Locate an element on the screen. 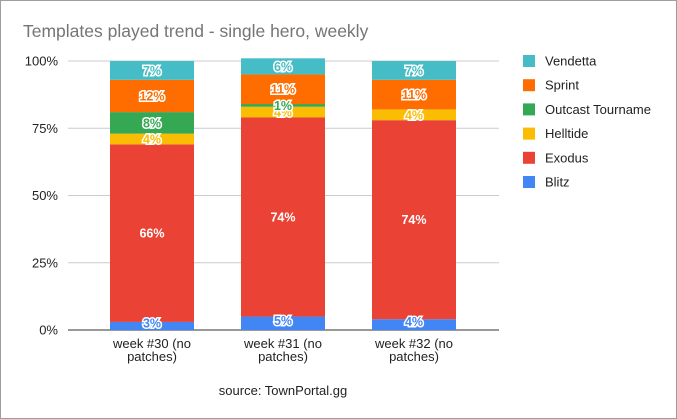 The image size is (677, 419). data-label: 6% is located at coordinates (283, 67).